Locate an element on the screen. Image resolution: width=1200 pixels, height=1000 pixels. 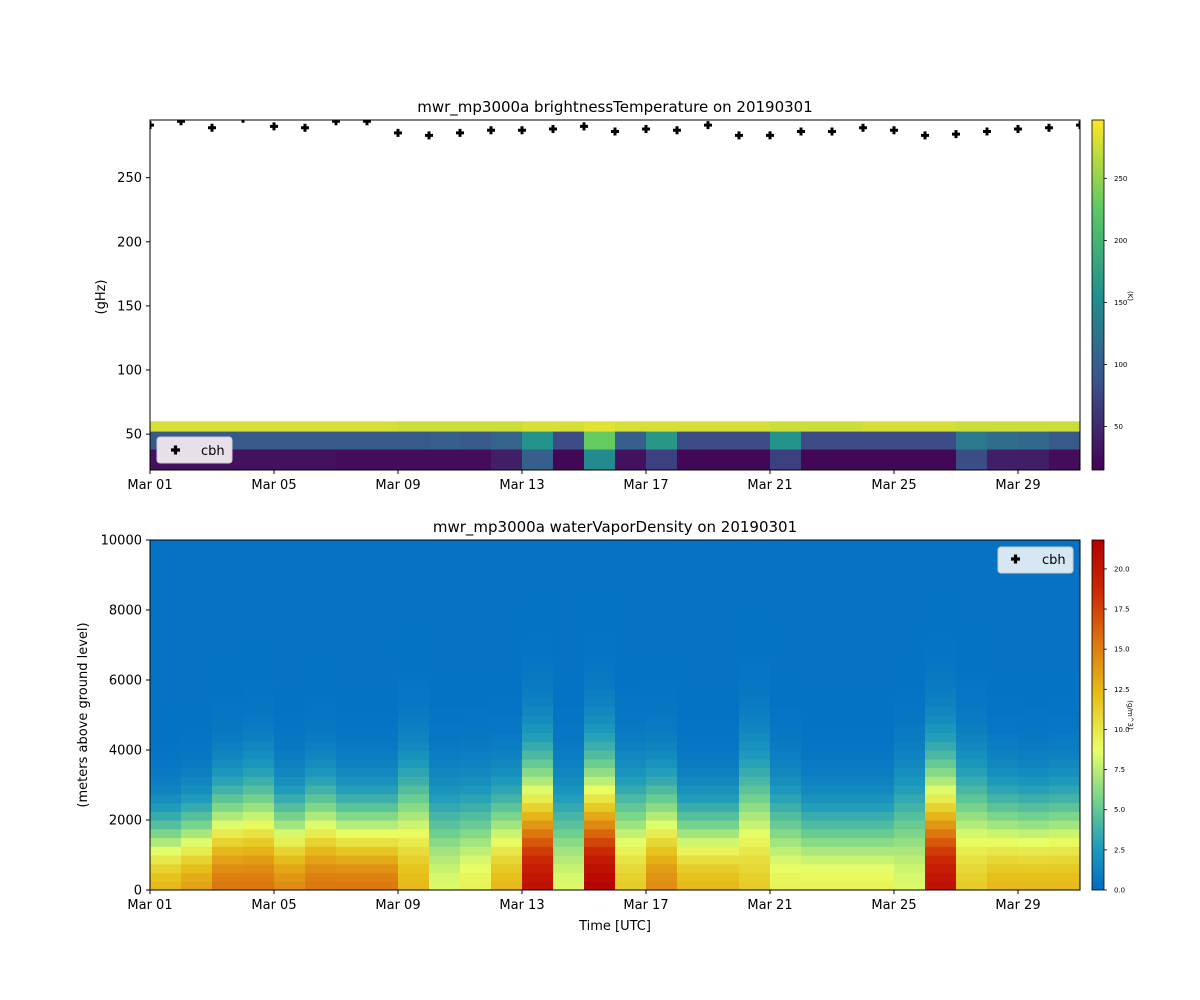
wv-cell-day4-level3 is located at coordinates (259, 860).